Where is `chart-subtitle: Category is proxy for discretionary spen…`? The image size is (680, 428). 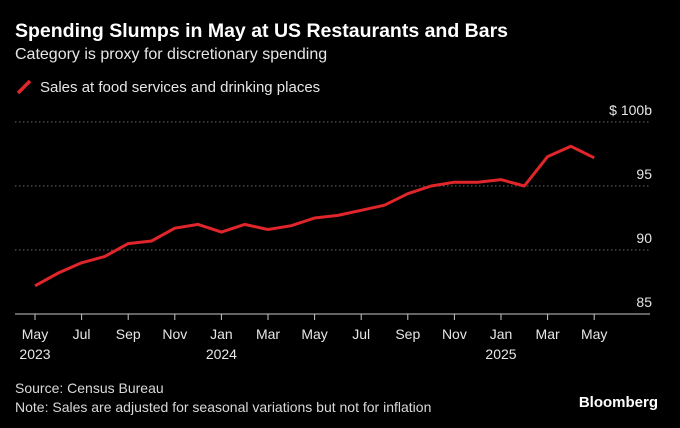 chart-subtitle: Category is proxy for discretionary spen… is located at coordinates (171, 54).